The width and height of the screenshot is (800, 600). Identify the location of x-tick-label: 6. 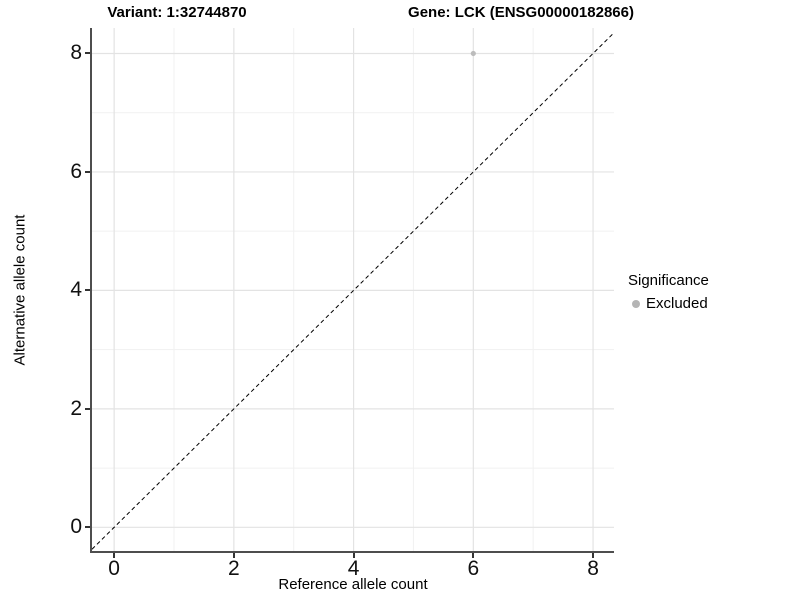
(473, 568).